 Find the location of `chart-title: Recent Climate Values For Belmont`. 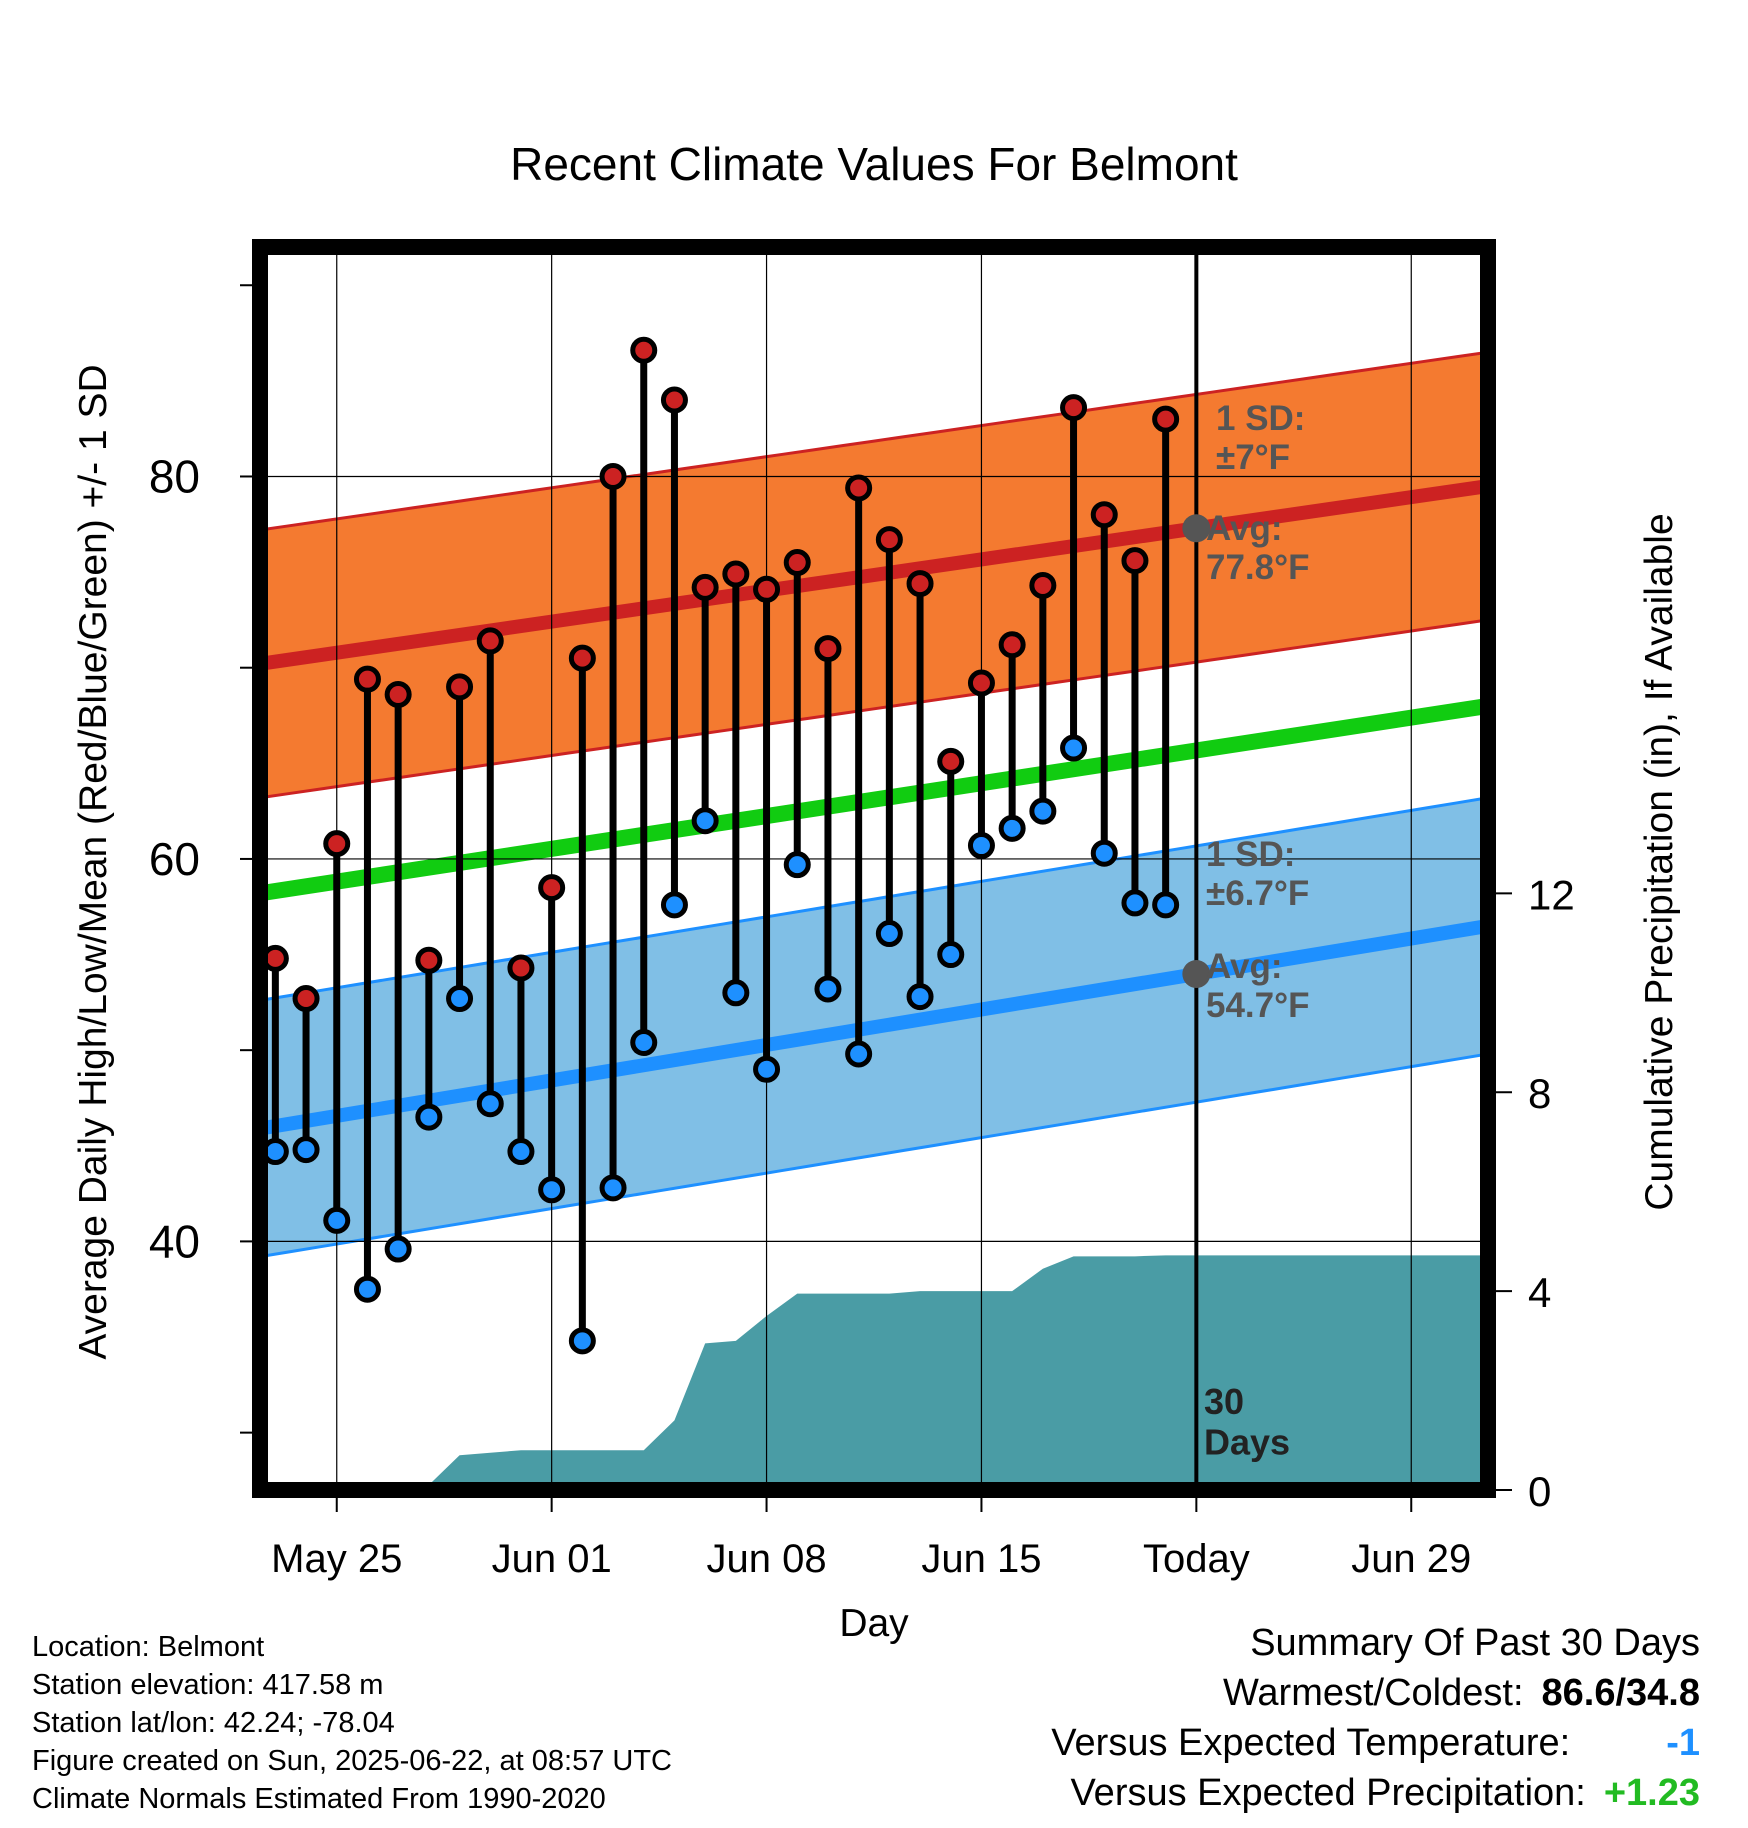

chart-title: Recent Climate Values For Belmont is located at coordinates (874, 164).